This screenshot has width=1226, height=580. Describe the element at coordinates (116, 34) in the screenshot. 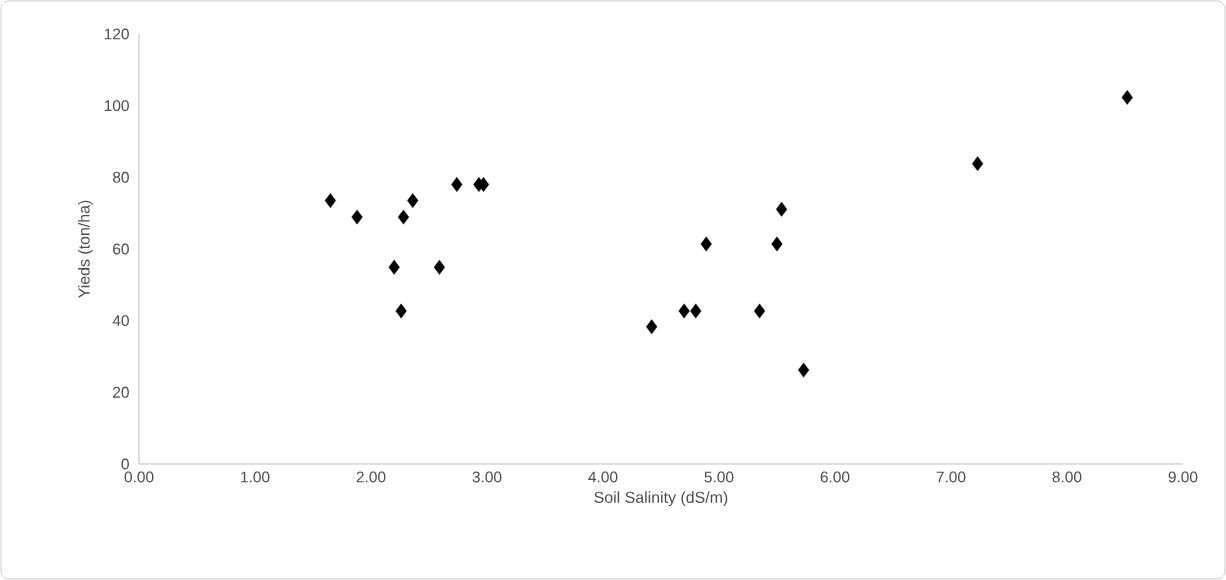

I see `y-tick-label: 120` at that location.